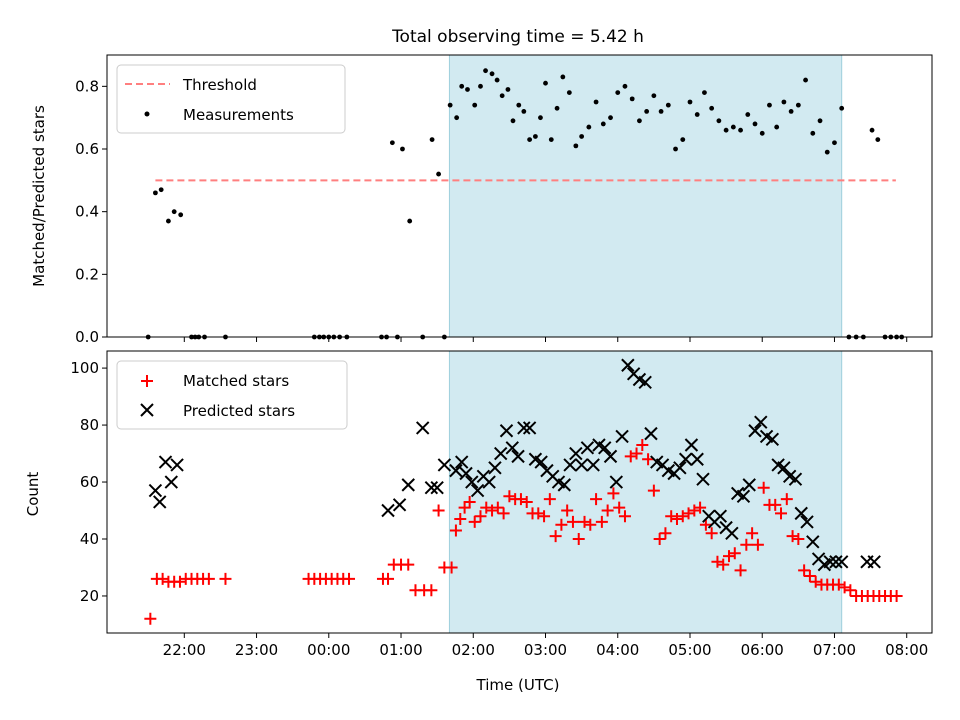  Describe the element at coordinates (89, 425) in the screenshot. I see `y-tick-label: 80` at that location.